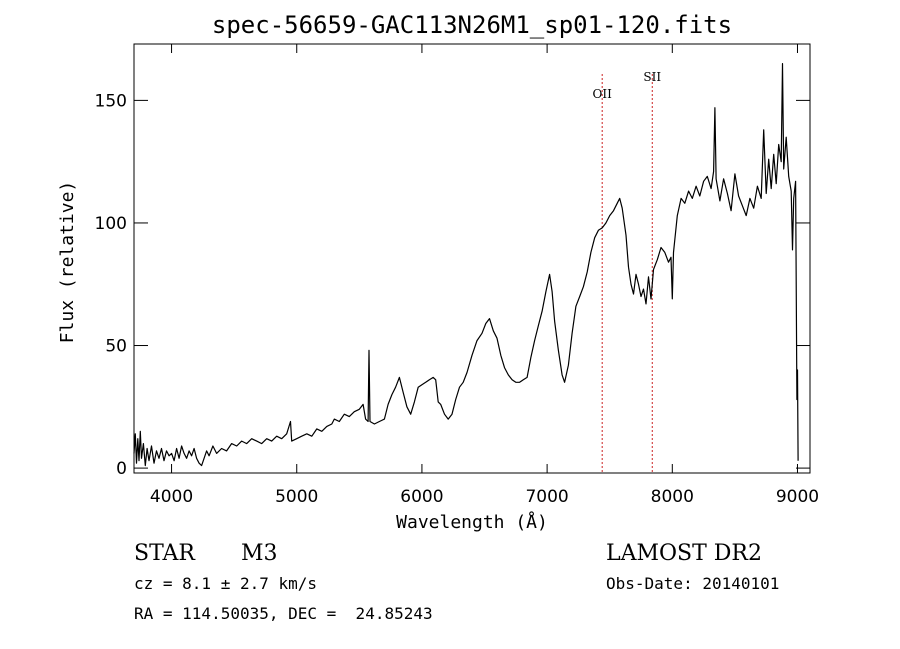 The height and width of the screenshot is (649, 900). What do you see at coordinates (672, 497) in the screenshot?
I see `x-tick-label: 8000` at bounding box center [672, 497].